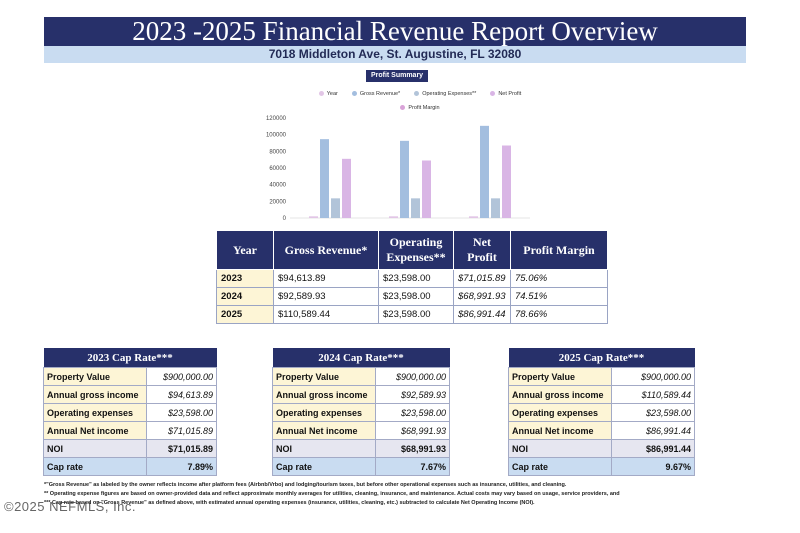 Image resolution: width=800 pixels, height=533 pixels. What do you see at coordinates (653, 448) in the screenshot?
I see `value-noi: $86,991.44` at bounding box center [653, 448].